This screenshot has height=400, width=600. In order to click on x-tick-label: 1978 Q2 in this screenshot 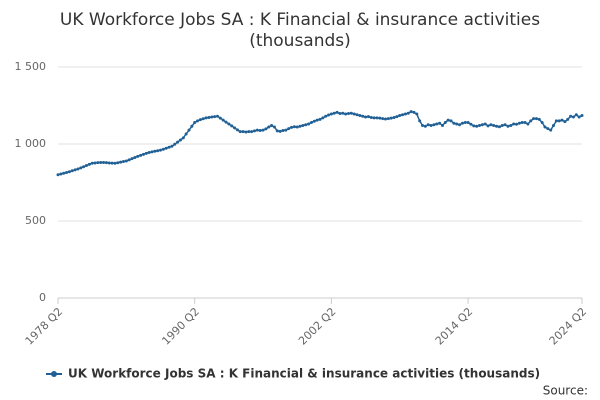, I will do `click(44, 326)`.